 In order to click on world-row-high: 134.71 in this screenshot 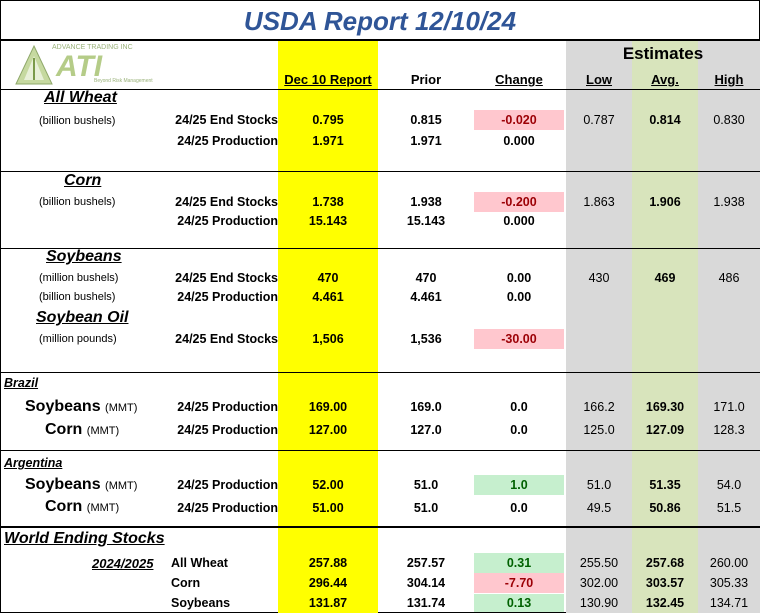, I will do `click(729, 603)`.